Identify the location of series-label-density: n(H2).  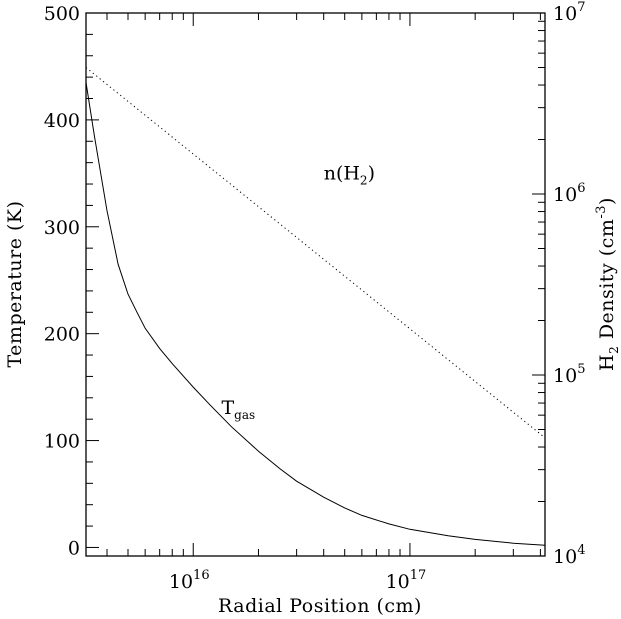
(349, 175).